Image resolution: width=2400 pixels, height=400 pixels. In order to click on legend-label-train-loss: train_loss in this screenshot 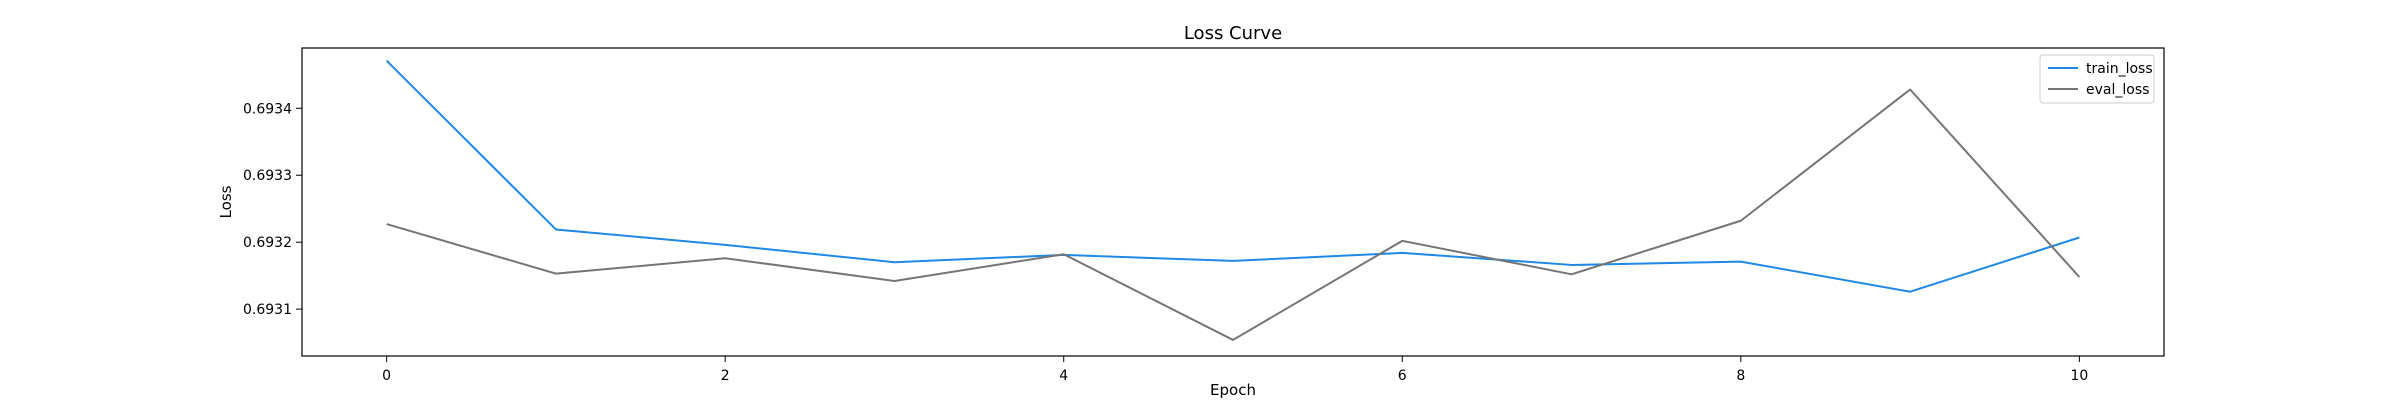, I will do `click(2119, 69)`.